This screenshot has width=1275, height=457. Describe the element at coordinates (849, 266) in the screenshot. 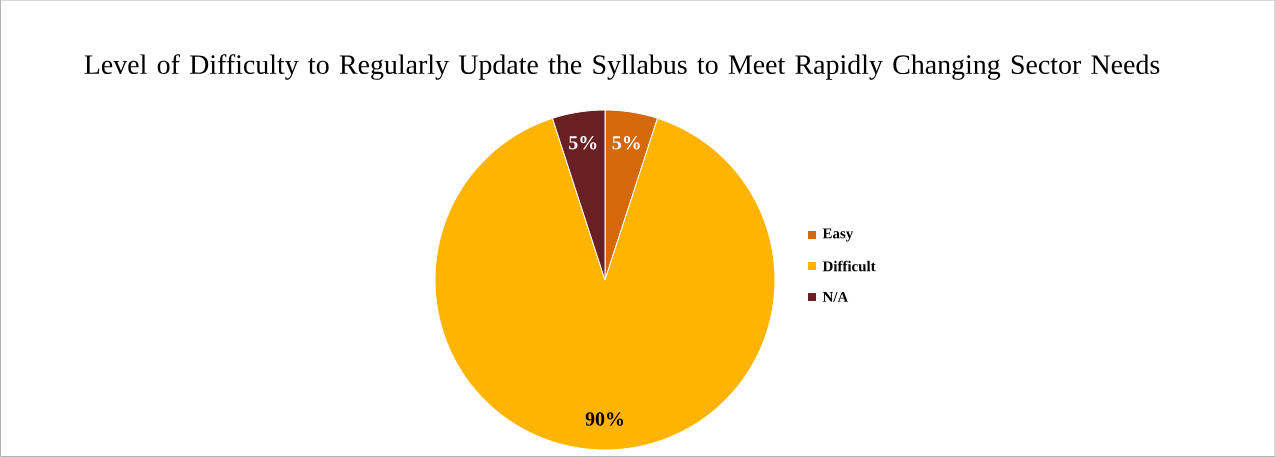

I see `legend-label: Difficult` at that location.